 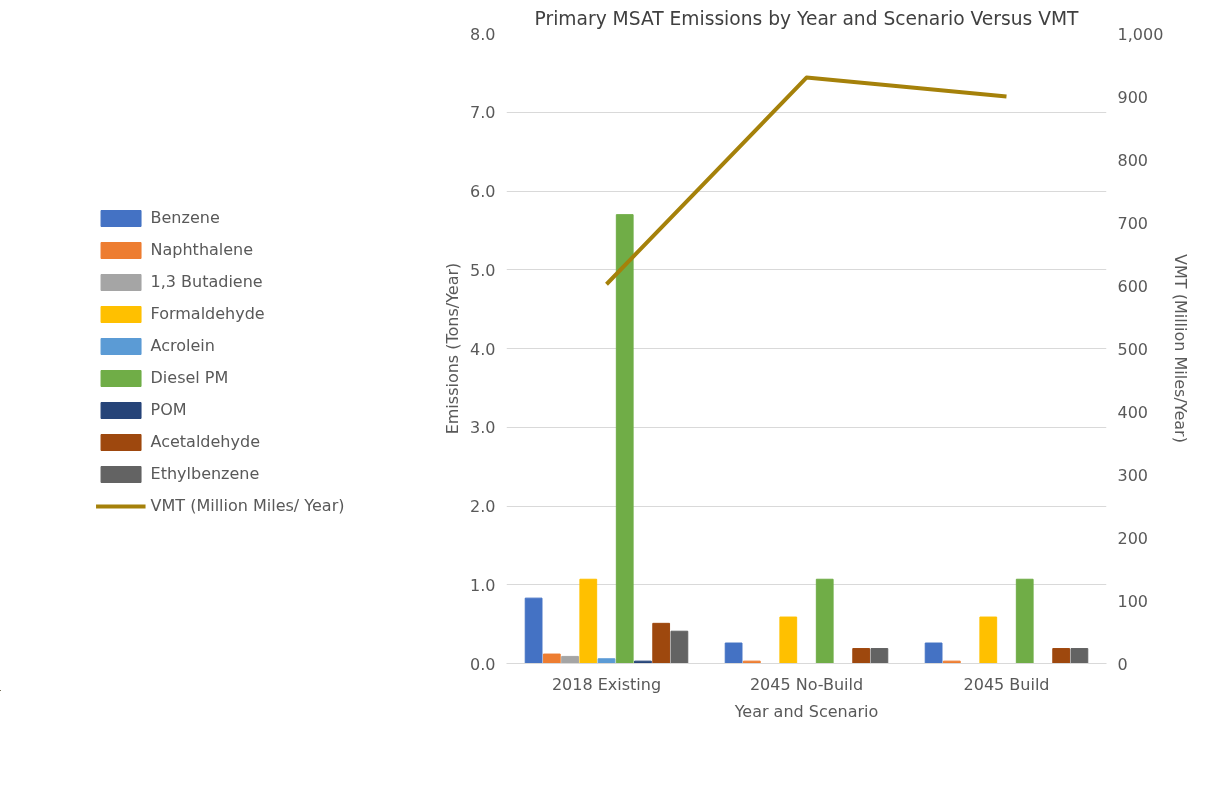 What do you see at coordinates (1122, 664) in the screenshot?
I see `y2-tick-label: 0` at bounding box center [1122, 664].